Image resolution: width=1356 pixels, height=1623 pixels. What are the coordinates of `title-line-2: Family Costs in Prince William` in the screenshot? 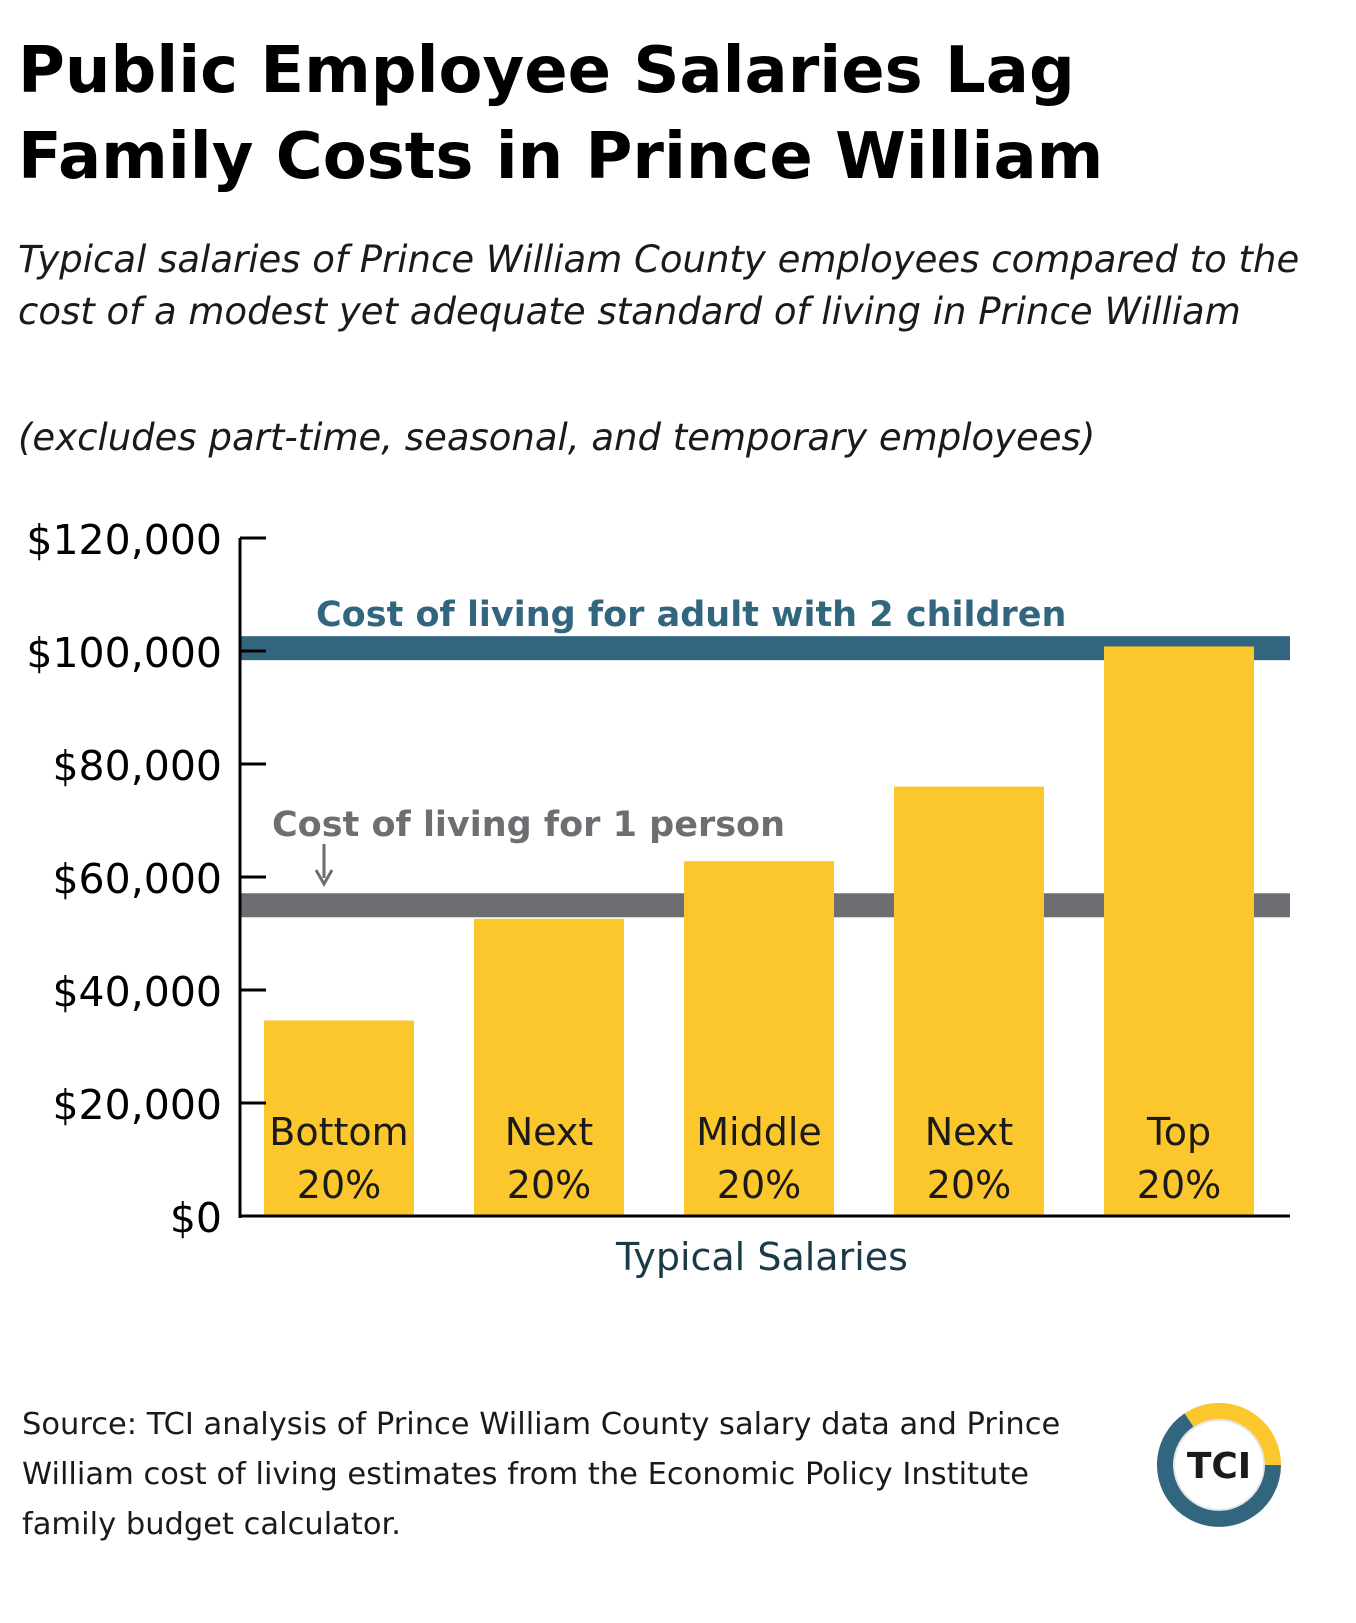 It's located at (561, 157).